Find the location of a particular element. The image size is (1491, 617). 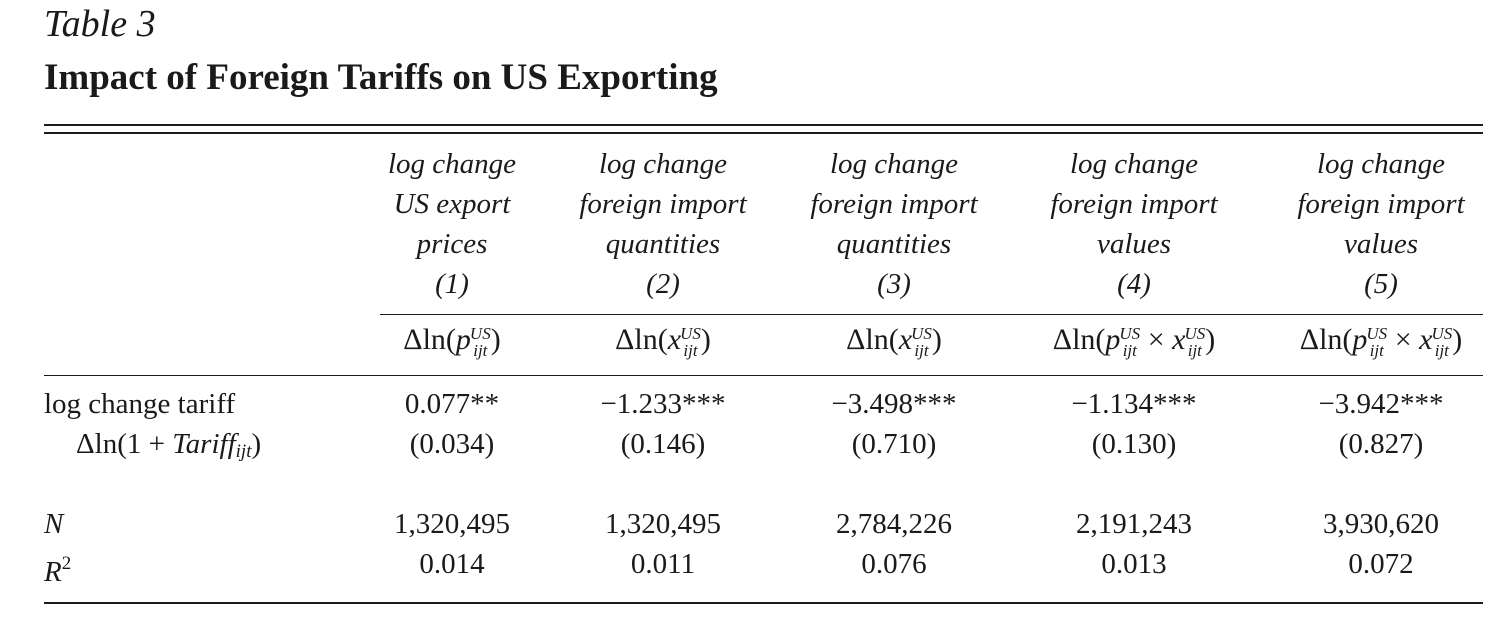

column-header-number: (3) is located at coordinates (894, 284).